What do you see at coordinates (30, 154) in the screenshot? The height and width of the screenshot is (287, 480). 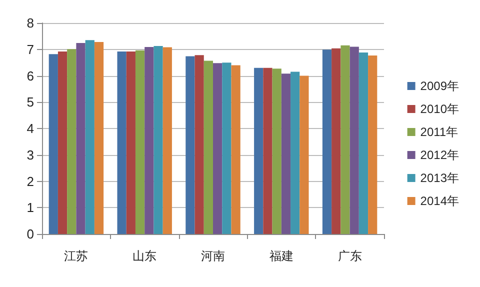 I see `y-tick-label: 3` at bounding box center [30, 154].